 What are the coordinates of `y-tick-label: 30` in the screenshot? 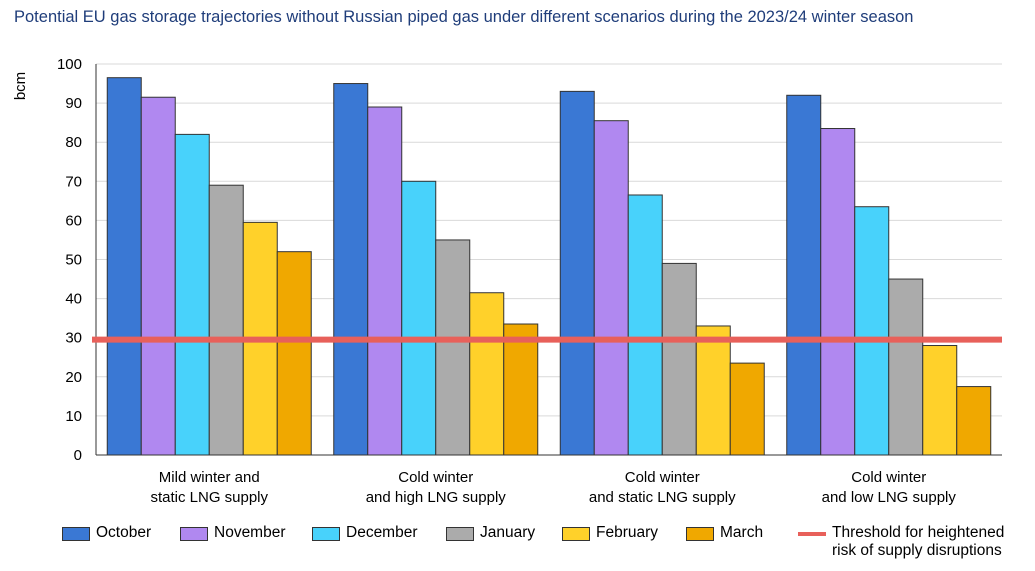 It's located at (73, 338).